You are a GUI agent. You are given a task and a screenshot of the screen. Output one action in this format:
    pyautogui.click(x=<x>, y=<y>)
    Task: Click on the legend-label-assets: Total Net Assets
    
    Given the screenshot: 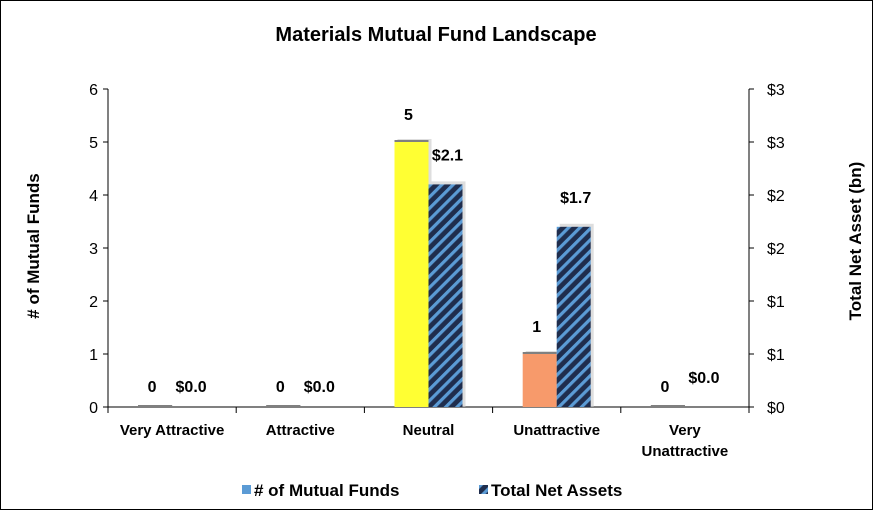 What is the action you would take?
    pyautogui.click(x=556, y=490)
    